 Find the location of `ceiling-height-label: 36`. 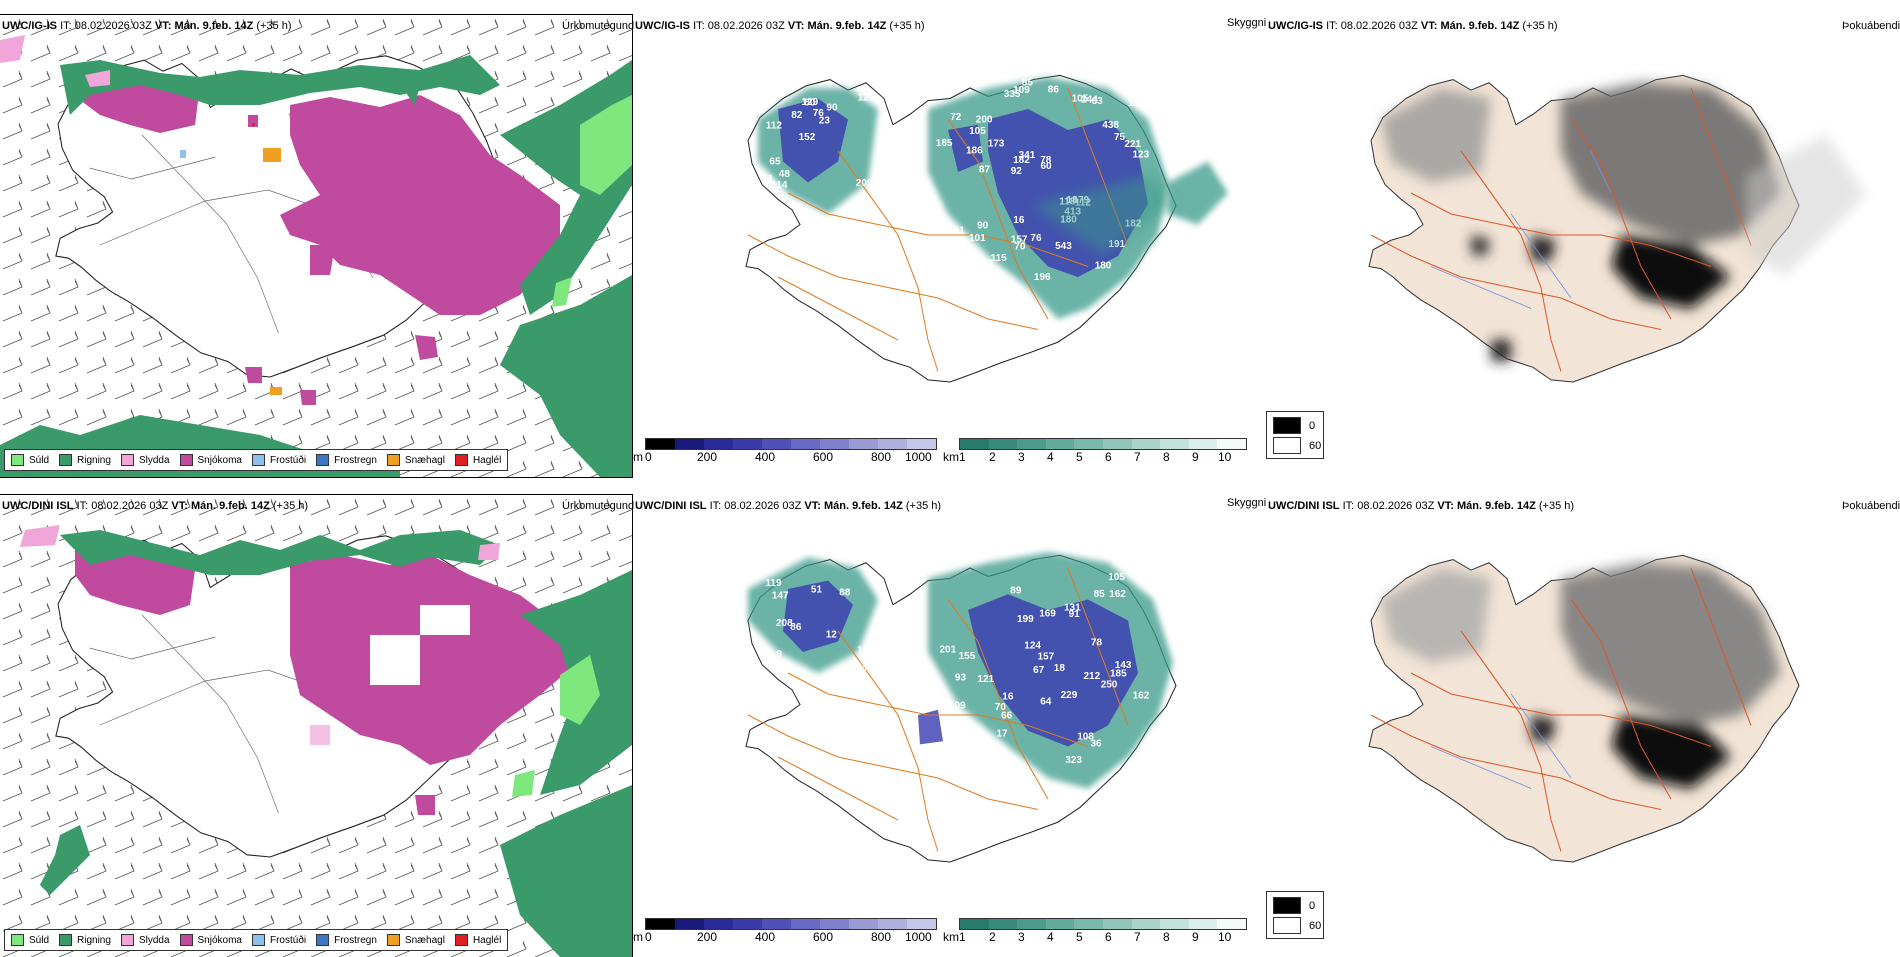

ceiling-height-label: 36 is located at coordinates (1097, 744).